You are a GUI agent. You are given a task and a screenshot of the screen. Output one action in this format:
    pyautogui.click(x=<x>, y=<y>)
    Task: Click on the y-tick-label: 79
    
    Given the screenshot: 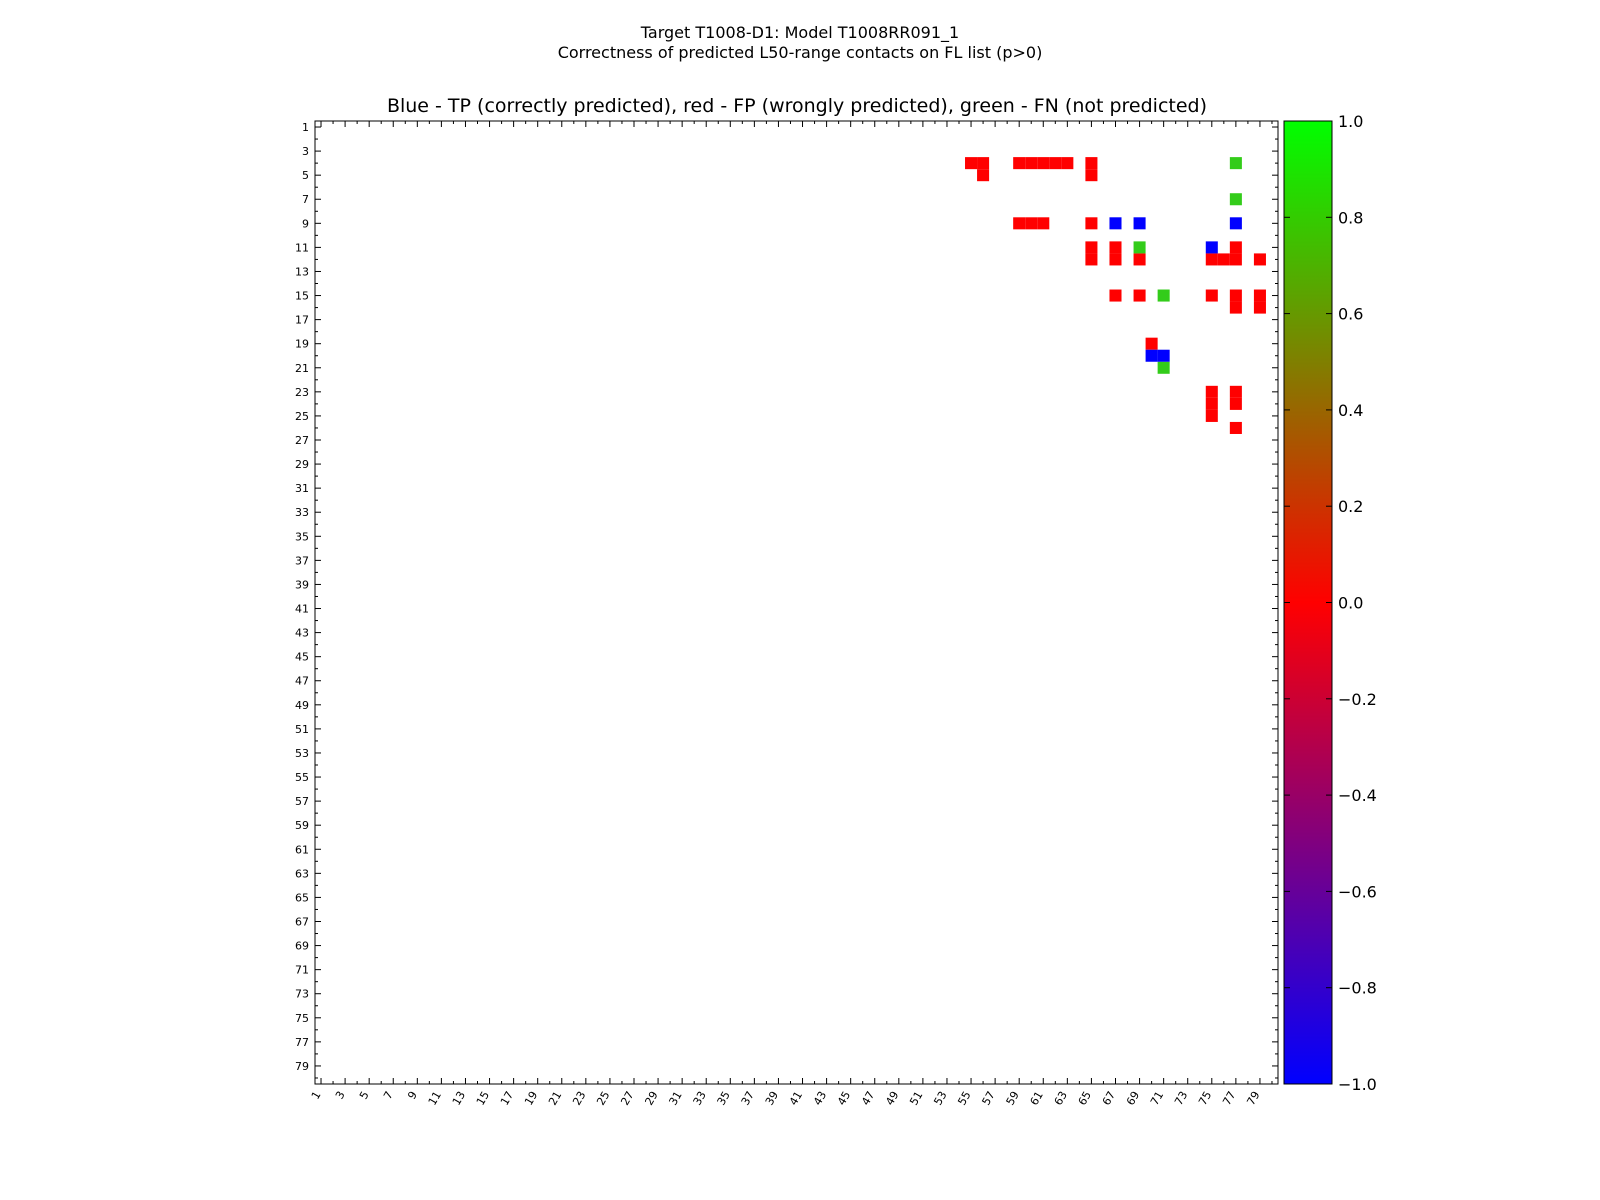 What is the action you would take?
    pyautogui.click(x=302, y=1066)
    